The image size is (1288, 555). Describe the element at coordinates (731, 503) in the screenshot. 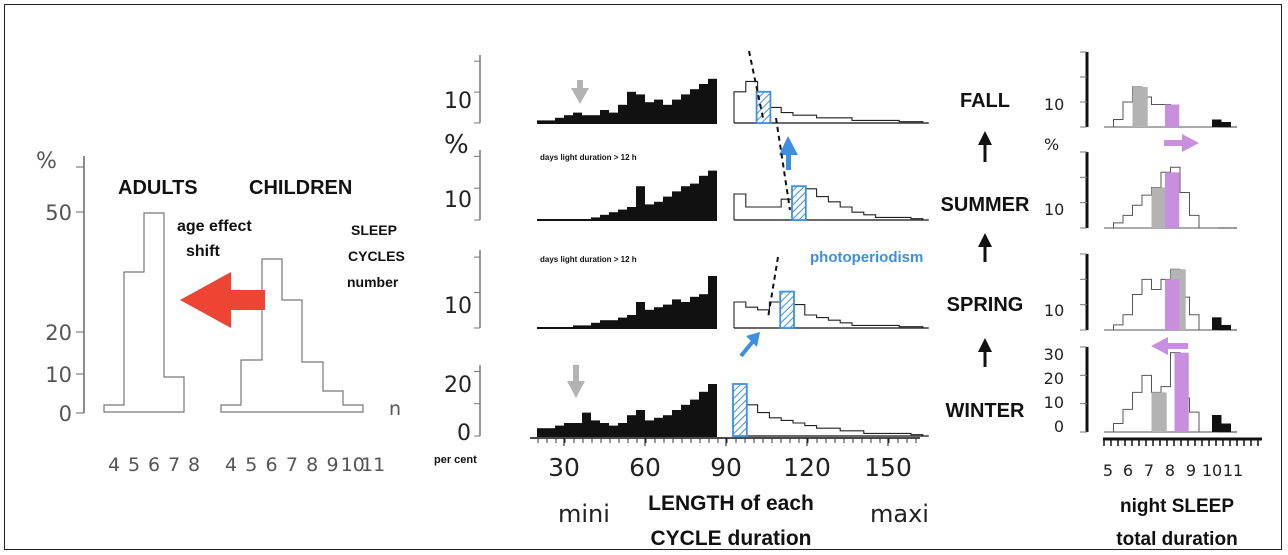

I see `middle-xlabel-1: LENGTH of each` at that location.